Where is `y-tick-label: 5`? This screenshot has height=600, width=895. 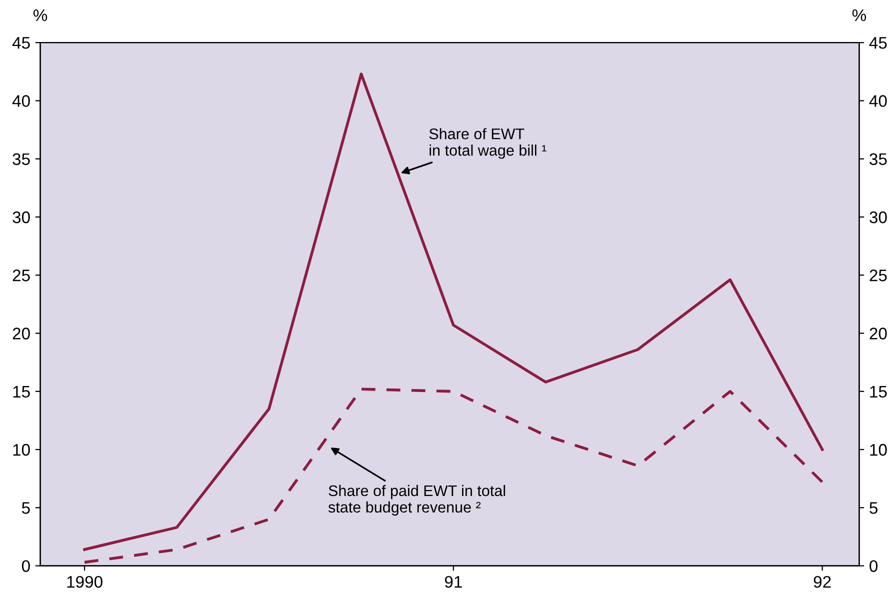 y-tick-label: 5 is located at coordinates (26, 508).